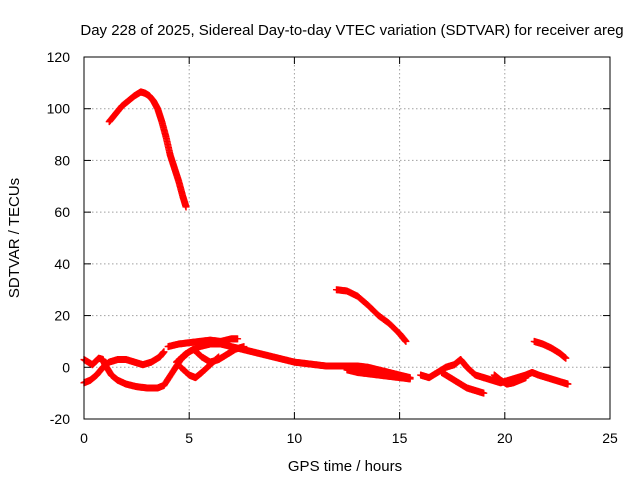 The width and height of the screenshot is (640, 480). I want to click on x-tick-label: 0, so click(84, 438).